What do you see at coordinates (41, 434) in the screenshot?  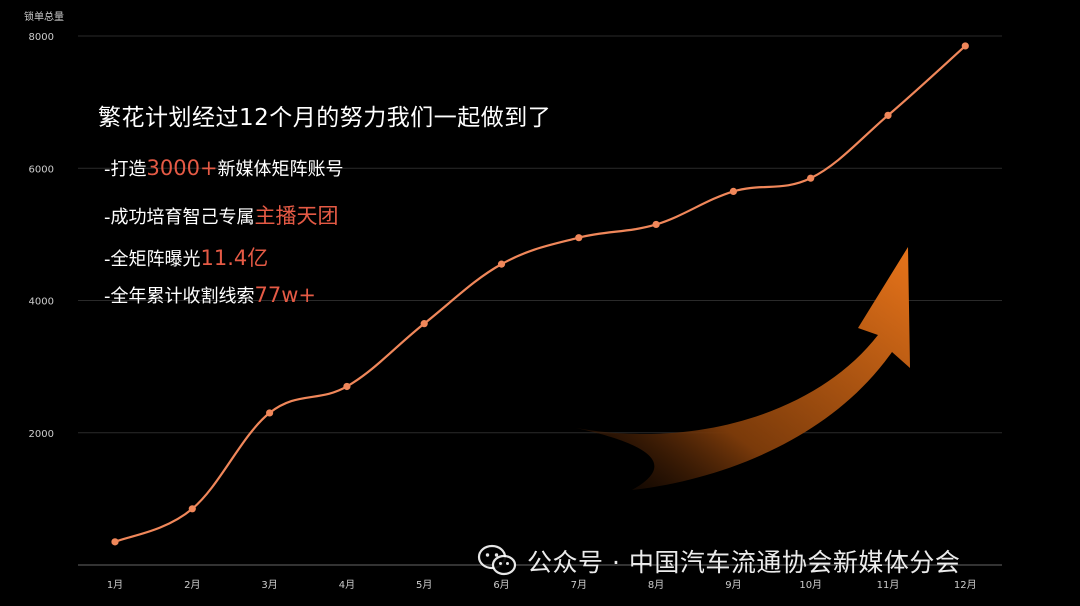 I see `y-tick-label: 2000` at bounding box center [41, 434].